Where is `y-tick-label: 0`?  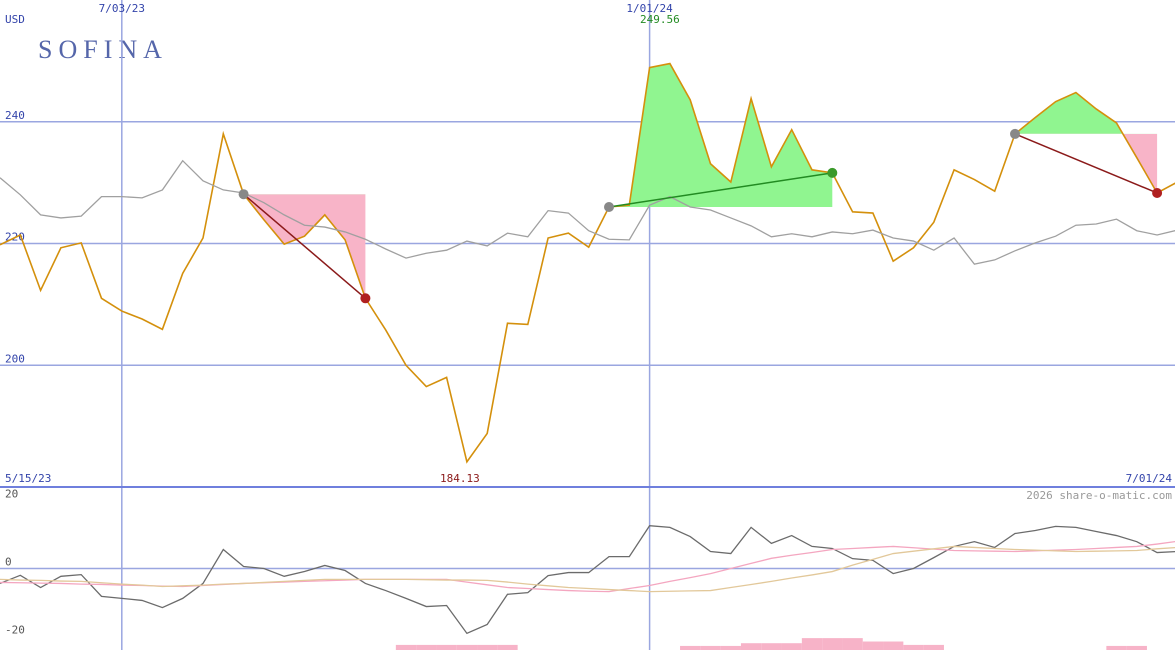
y-tick-label: 0 is located at coordinates (8, 562).